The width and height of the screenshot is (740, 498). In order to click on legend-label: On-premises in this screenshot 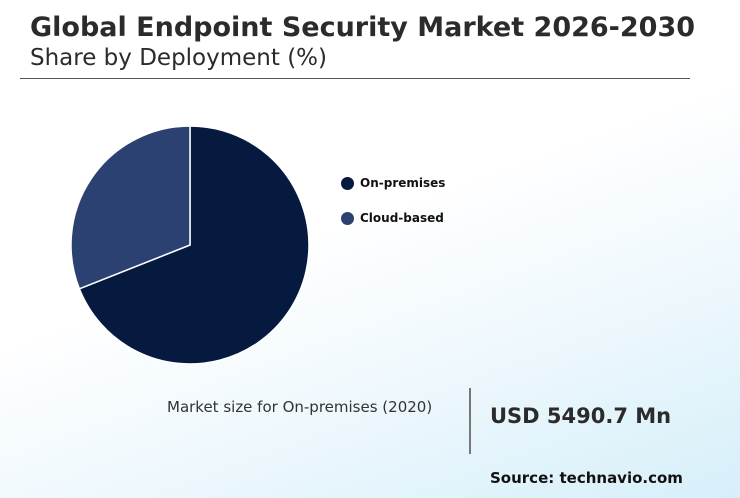, I will do `click(403, 183)`.